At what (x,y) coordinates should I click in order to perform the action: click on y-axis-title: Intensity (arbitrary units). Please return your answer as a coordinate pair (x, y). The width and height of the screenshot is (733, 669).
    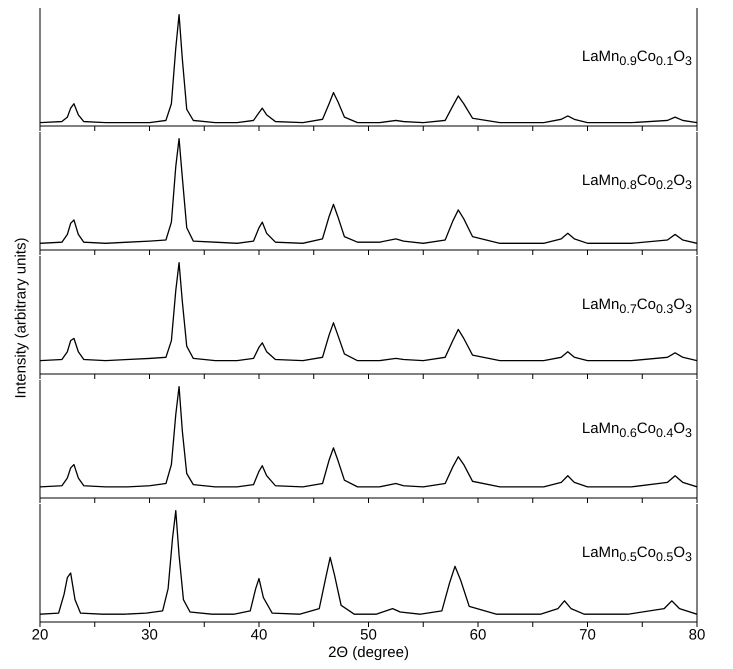
    Looking at the image, I should click on (21, 318).